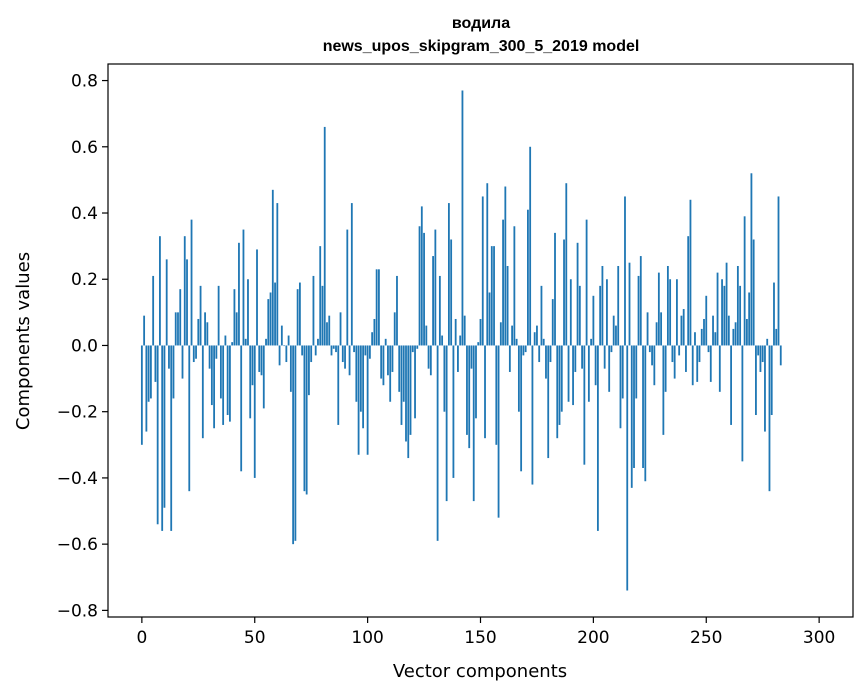 This screenshot has width=867, height=696. What do you see at coordinates (77, 611) in the screenshot?
I see `y-tick-label: −0.8` at bounding box center [77, 611].